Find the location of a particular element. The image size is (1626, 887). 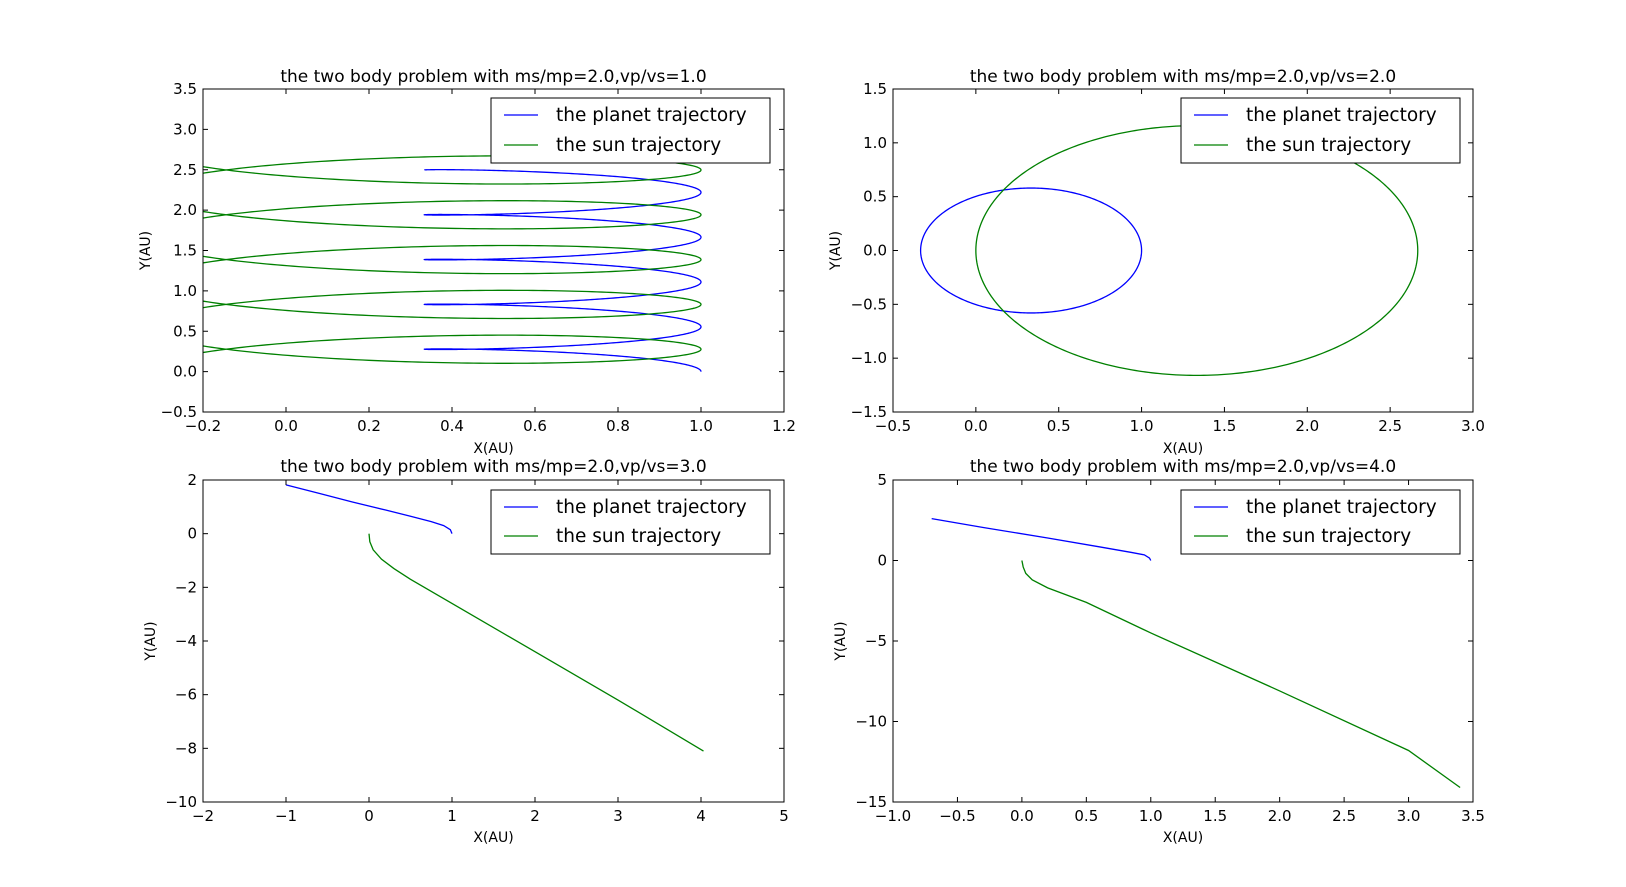

y-tick-label: 1.0 is located at coordinates (875, 143).